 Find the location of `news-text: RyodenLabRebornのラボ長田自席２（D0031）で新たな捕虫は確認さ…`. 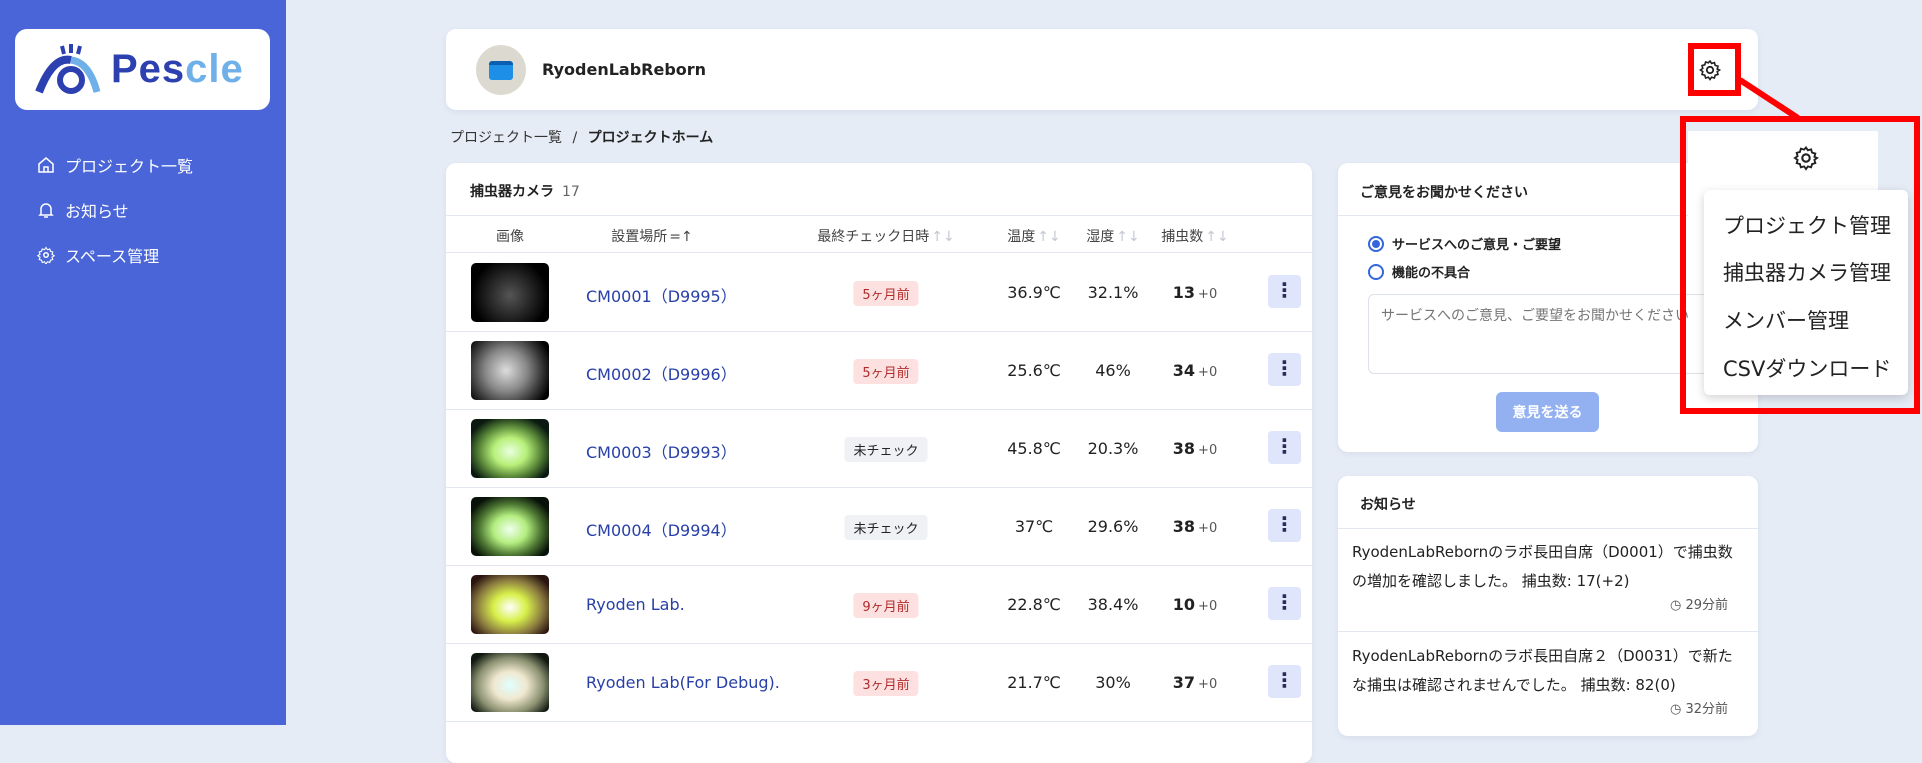

news-text: RyodenLabRebornのラボ長田自席２（D0031）で新たな捕虫は確認さ… is located at coordinates (1542, 670).